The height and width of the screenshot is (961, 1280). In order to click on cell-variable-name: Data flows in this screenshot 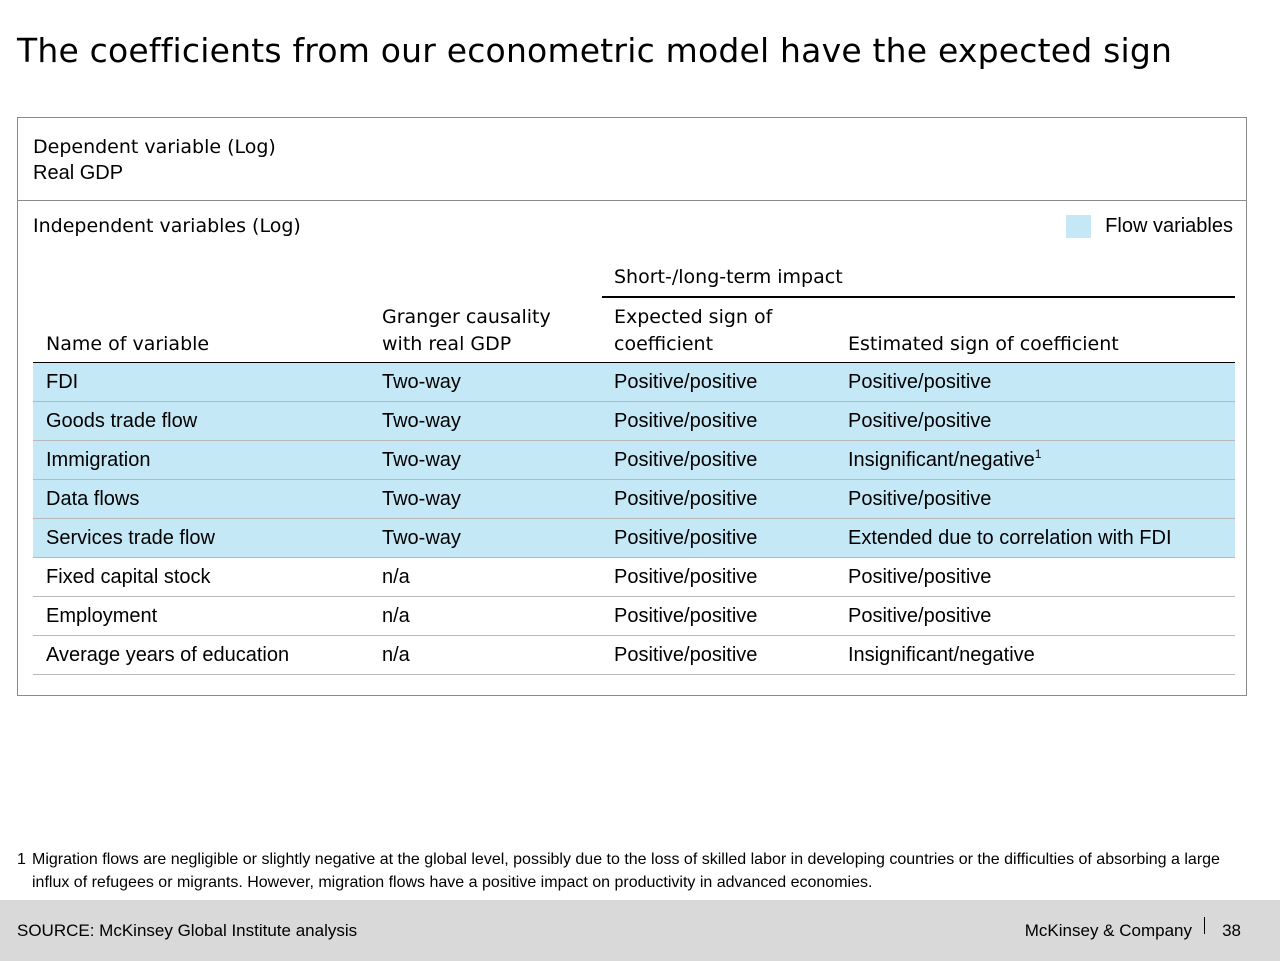, I will do `click(93, 499)`.